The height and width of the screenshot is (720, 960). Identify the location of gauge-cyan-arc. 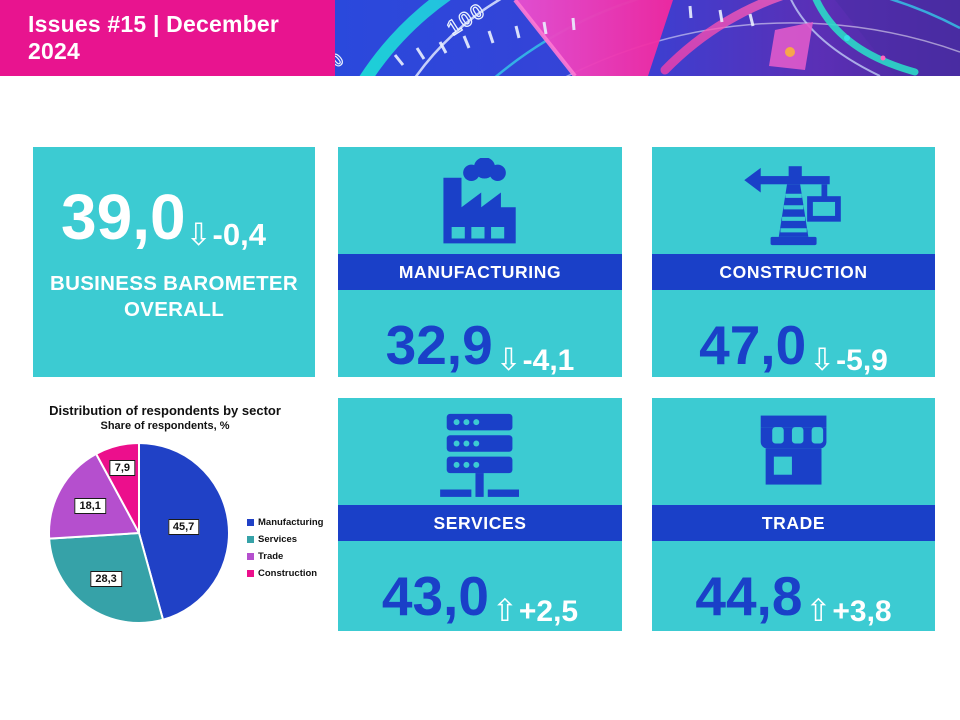
(405, 38).